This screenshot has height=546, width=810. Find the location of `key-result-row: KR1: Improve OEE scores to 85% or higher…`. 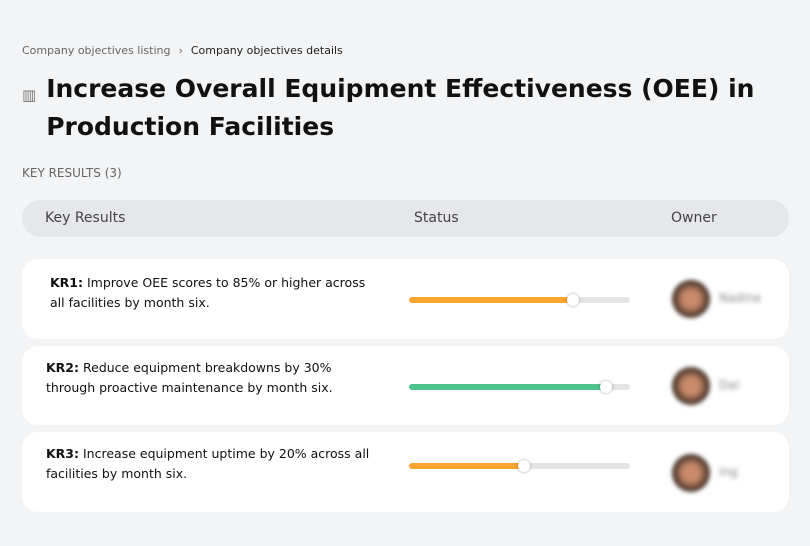

key-result-row: KR1: Improve OEE scores to 85% or higher… is located at coordinates (405, 299).